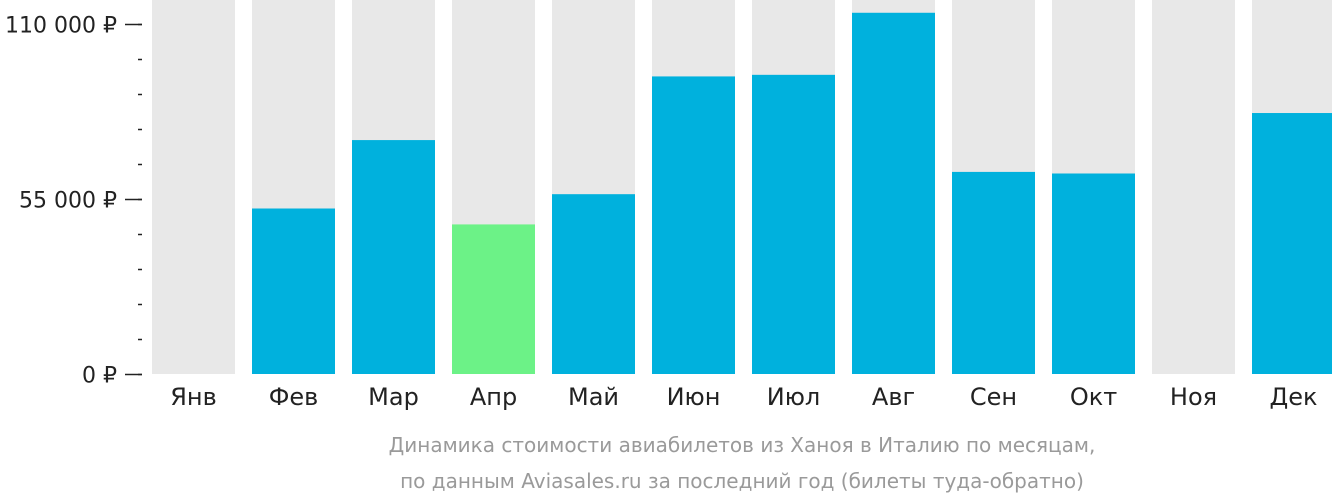 This screenshot has width=1332, height=502. What do you see at coordinates (1193, 397) in the screenshot?
I see `x-tick-label-11: Ноя` at bounding box center [1193, 397].